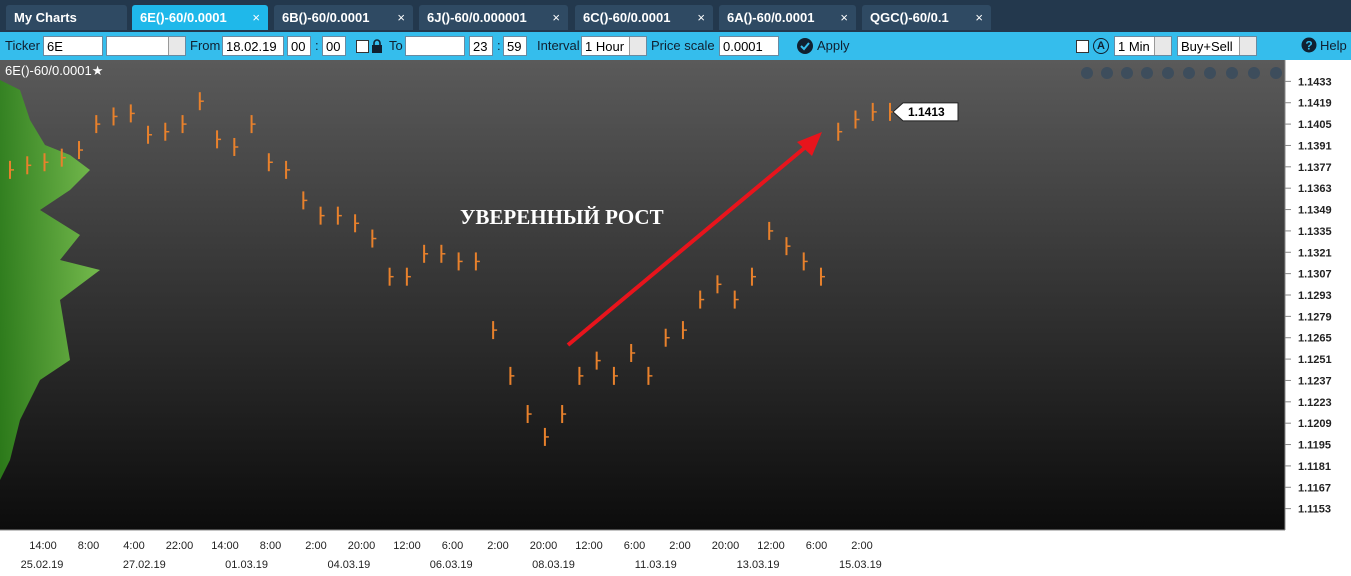  What do you see at coordinates (1315, 146) in the screenshot?
I see `y-tick-label: 1.1391` at bounding box center [1315, 146].